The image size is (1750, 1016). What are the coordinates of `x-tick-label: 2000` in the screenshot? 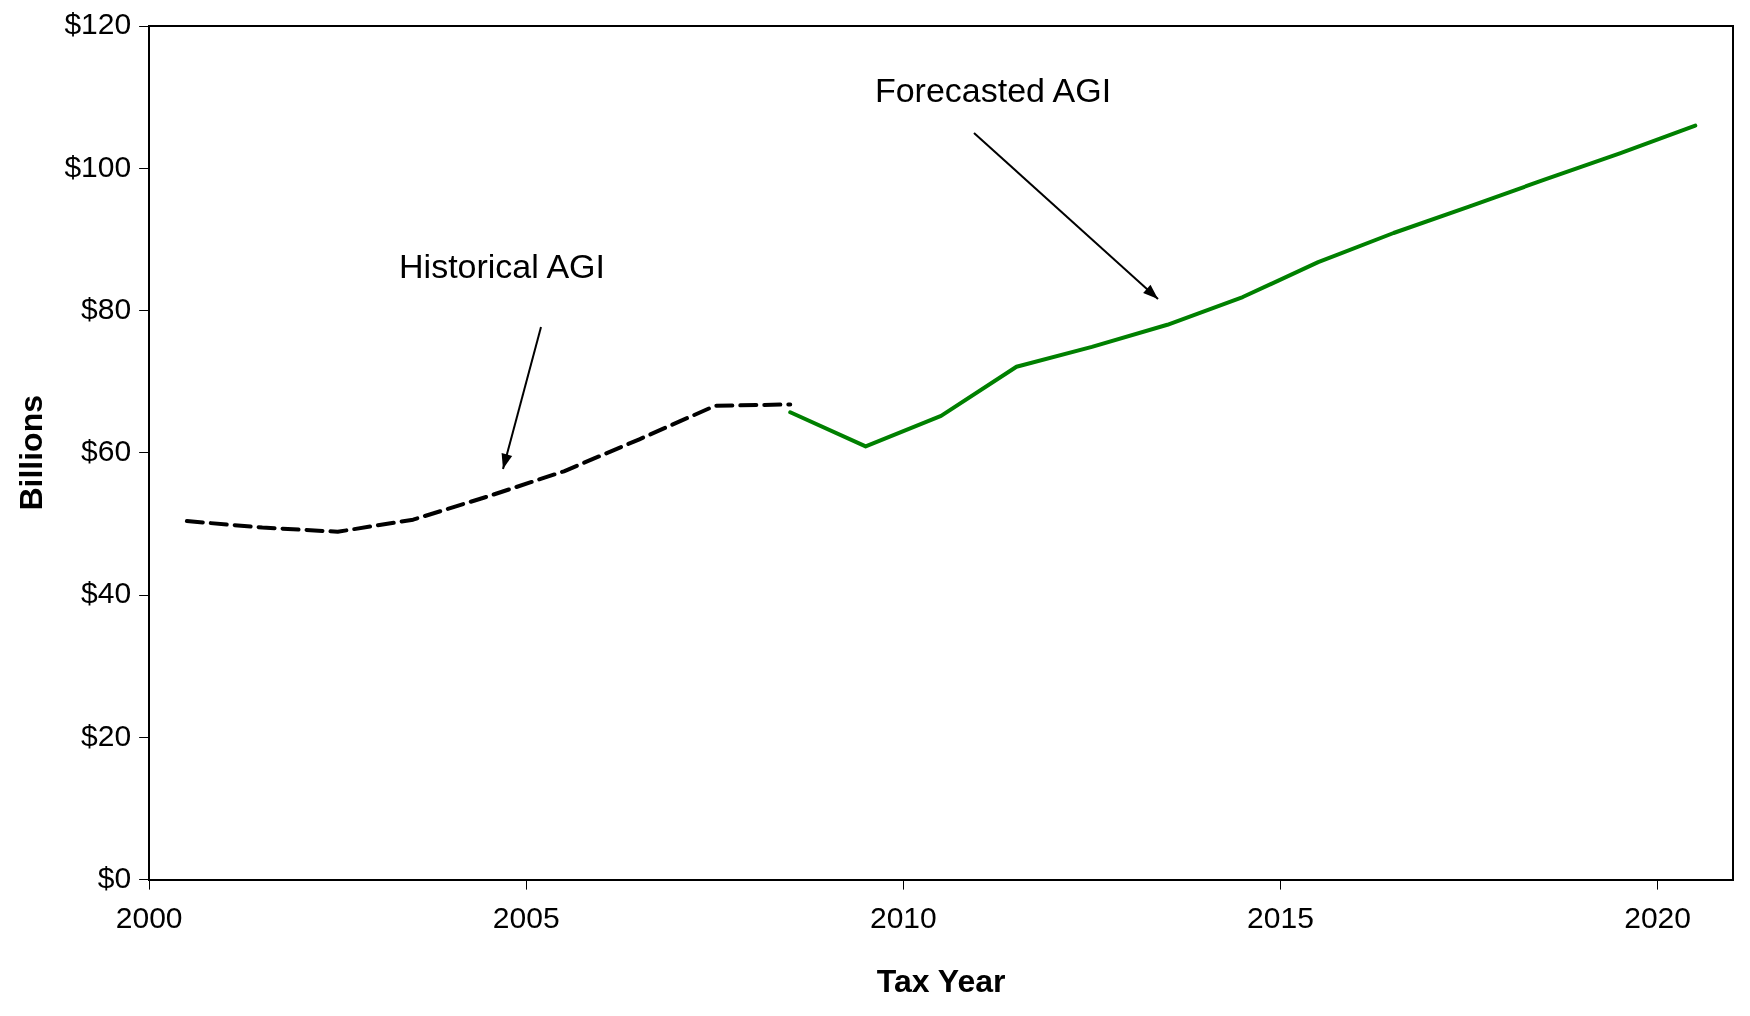 It's located at (149, 917).